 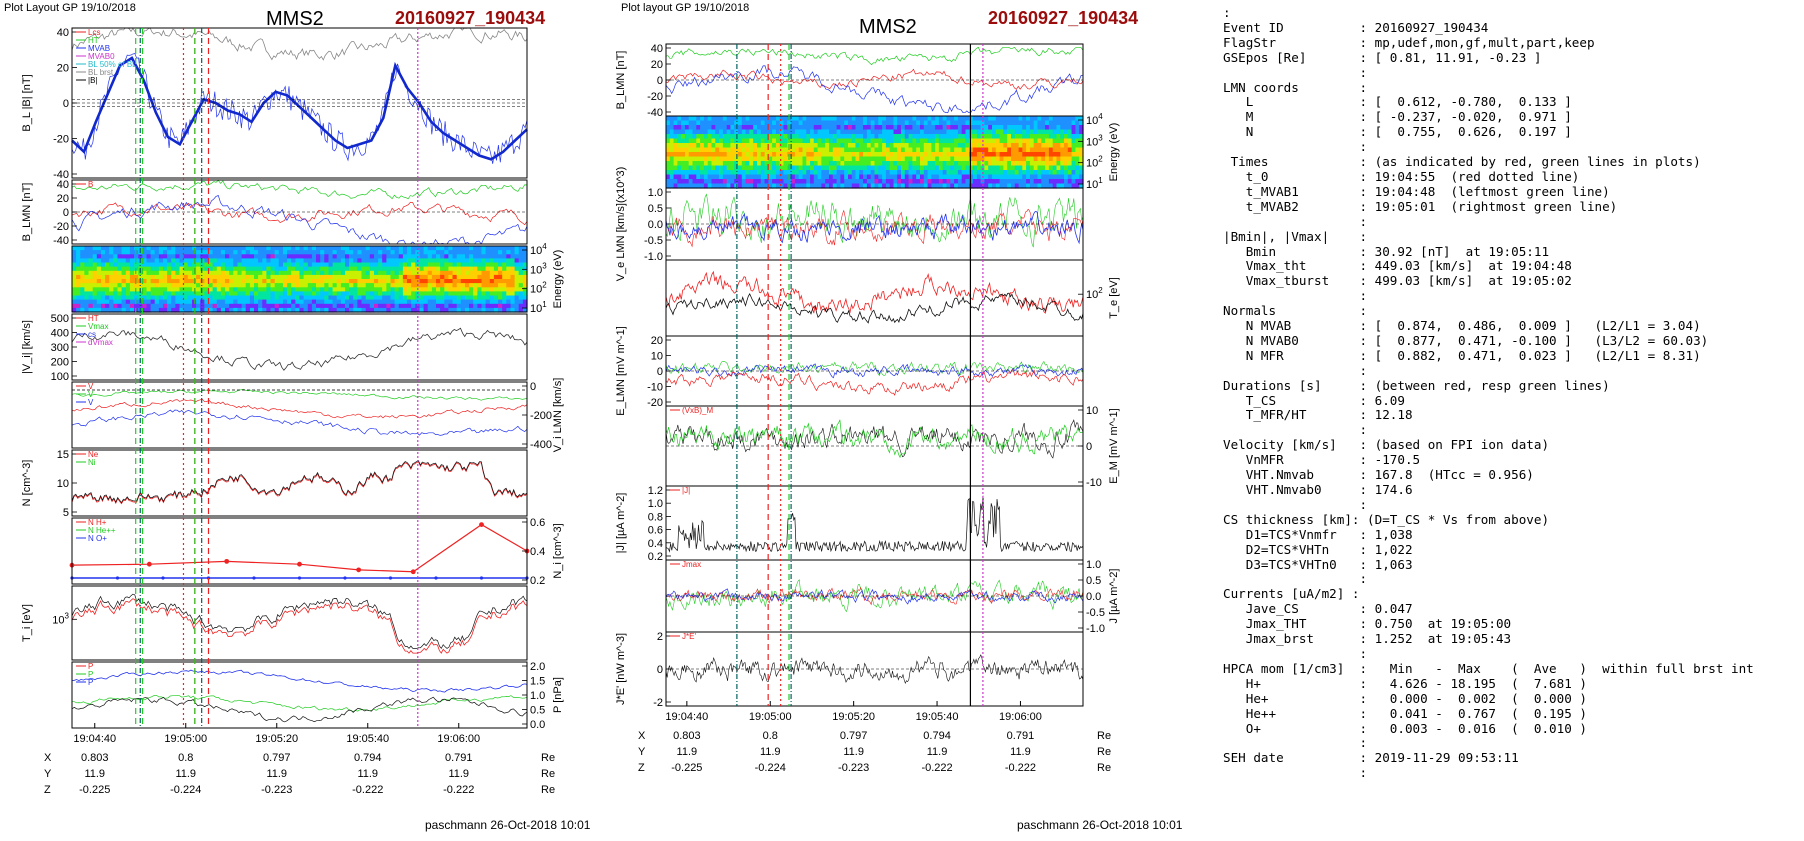 I want to click on y-tick-exp: 2, so click(x=544, y=285).